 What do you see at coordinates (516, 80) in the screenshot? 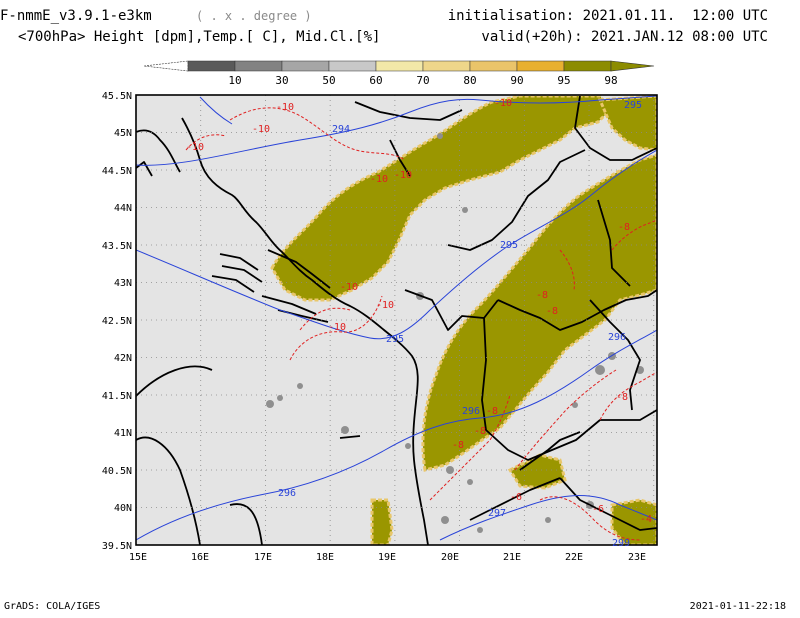
I see `colorbar-label: 90` at bounding box center [516, 80].